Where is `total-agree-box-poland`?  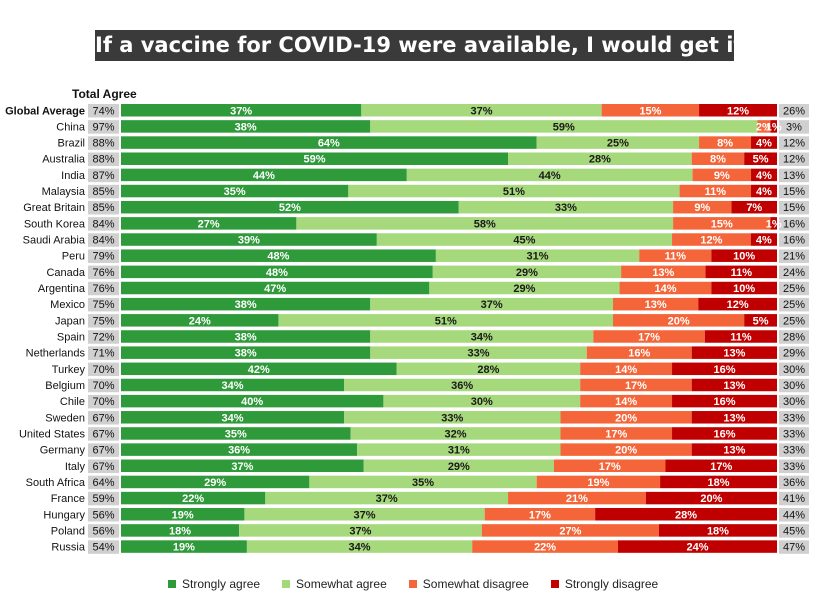 total-agree-box-poland is located at coordinates (103, 531).